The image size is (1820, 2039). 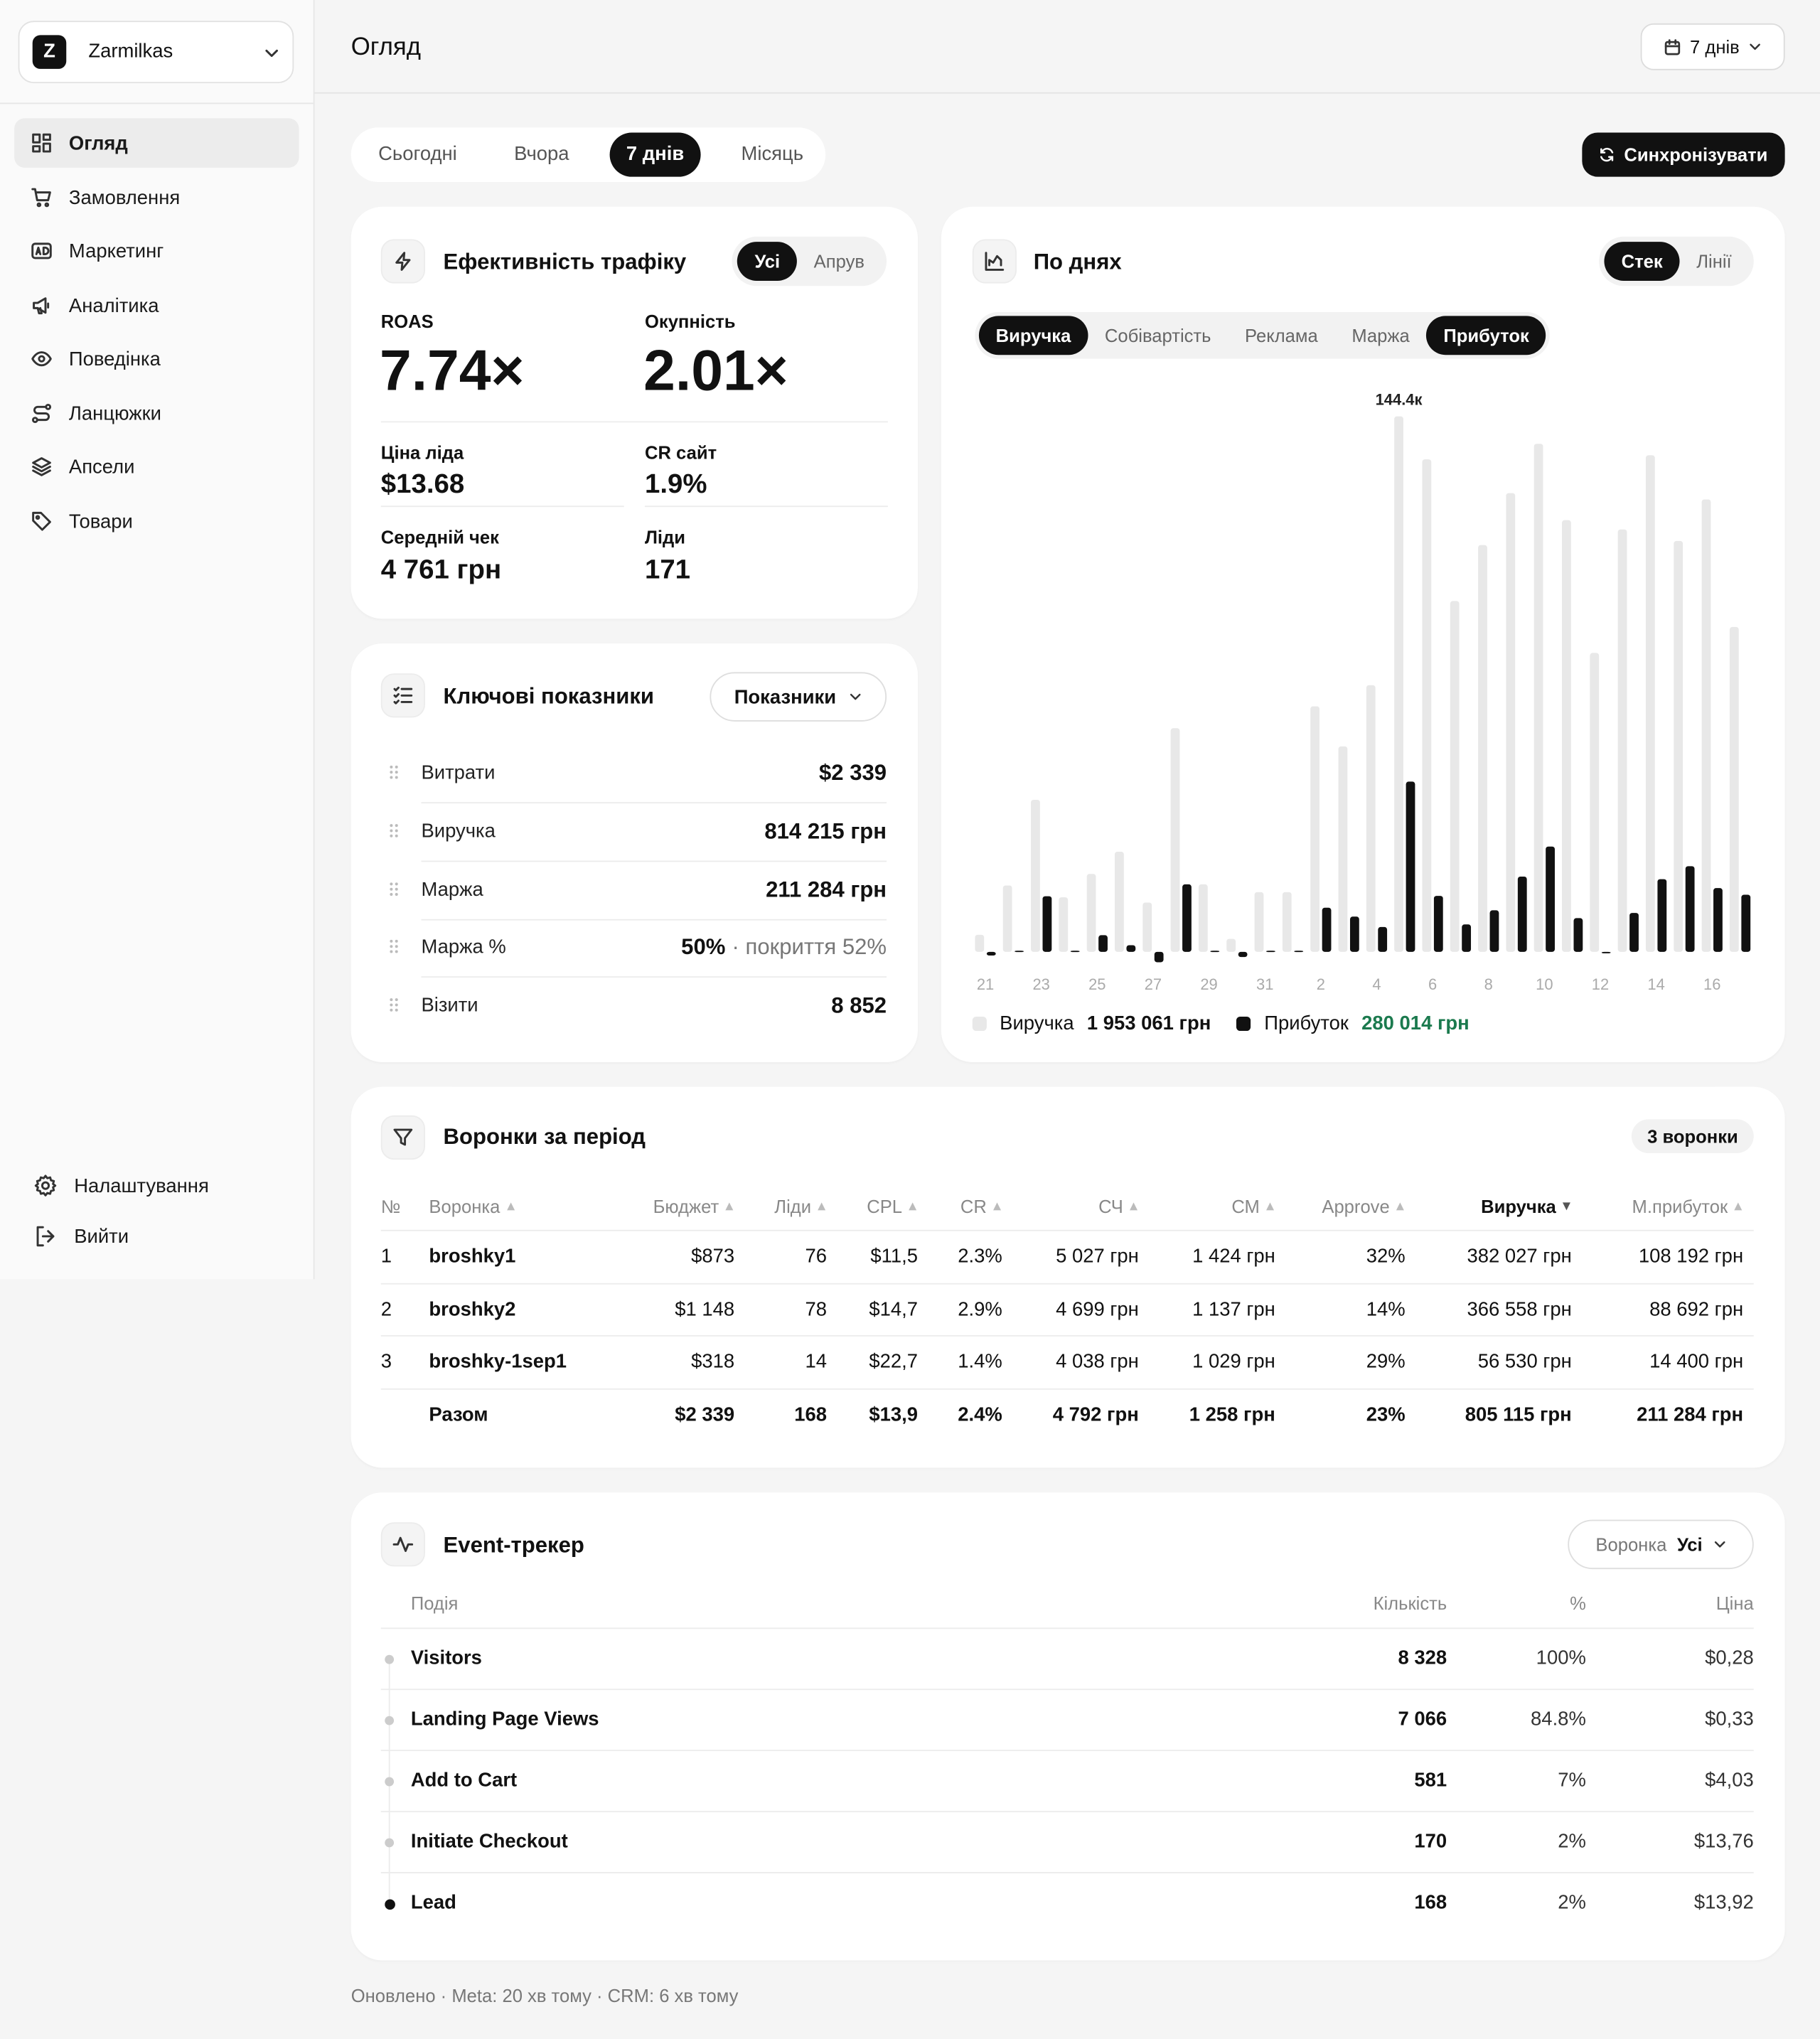 What do you see at coordinates (156, 250) in the screenshot?
I see `nav-item: Маркетинг` at bounding box center [156, 250].